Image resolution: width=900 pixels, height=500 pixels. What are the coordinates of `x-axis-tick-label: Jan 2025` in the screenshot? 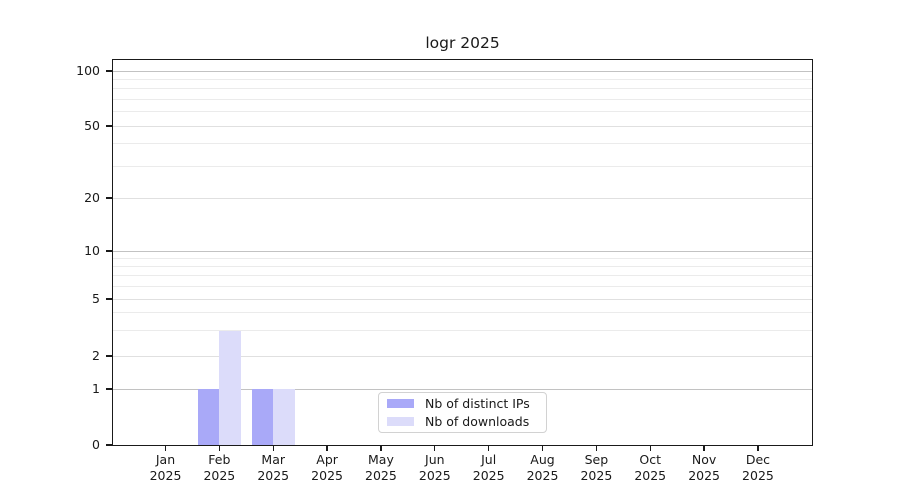 It's located at (165, 467).